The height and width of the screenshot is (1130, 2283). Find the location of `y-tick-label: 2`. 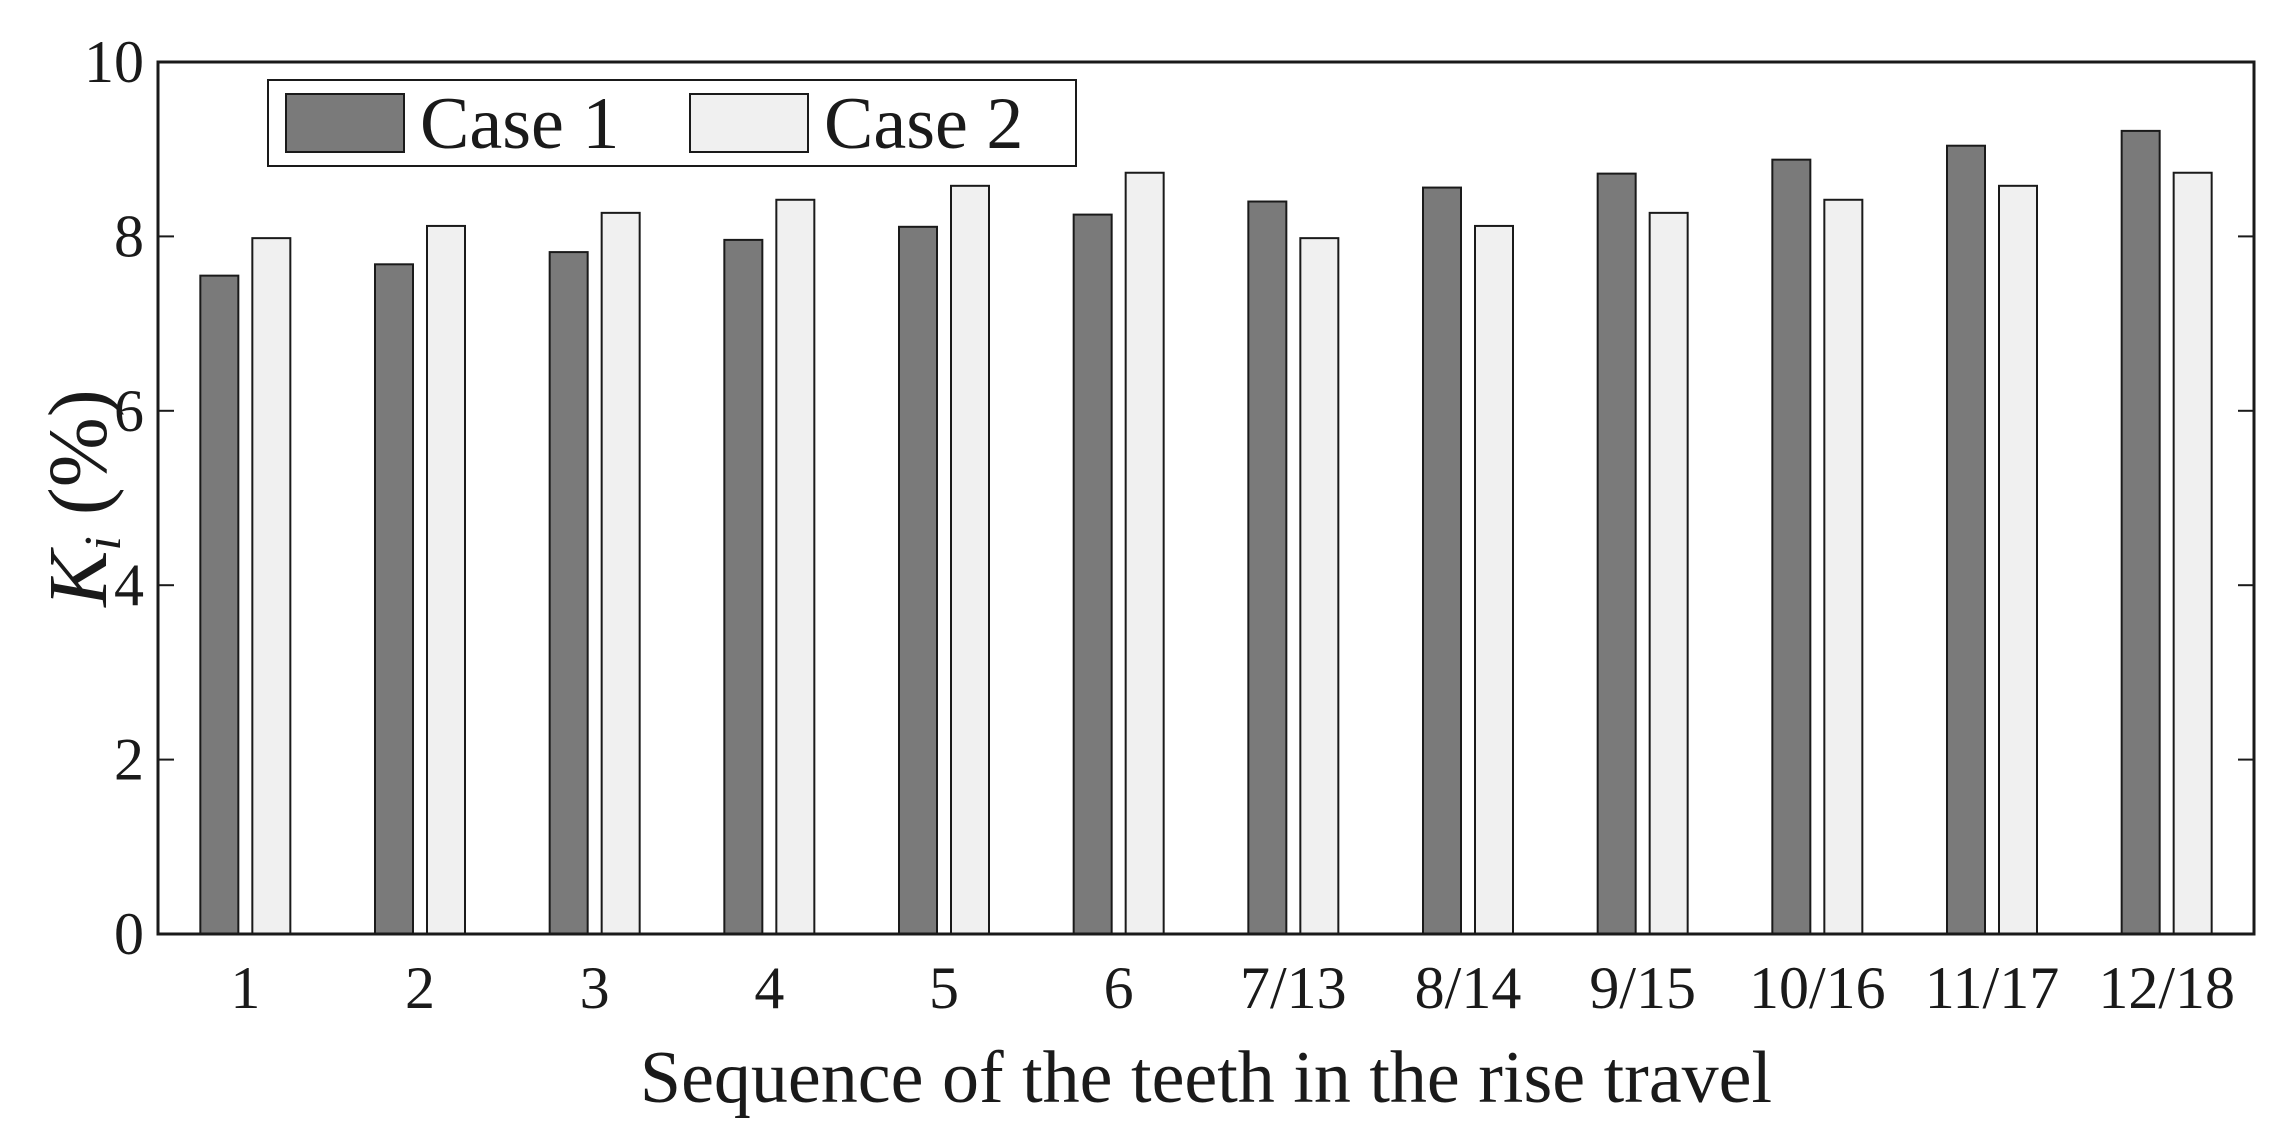

y-tick-label: 2 is located at coordinates (129, 760).